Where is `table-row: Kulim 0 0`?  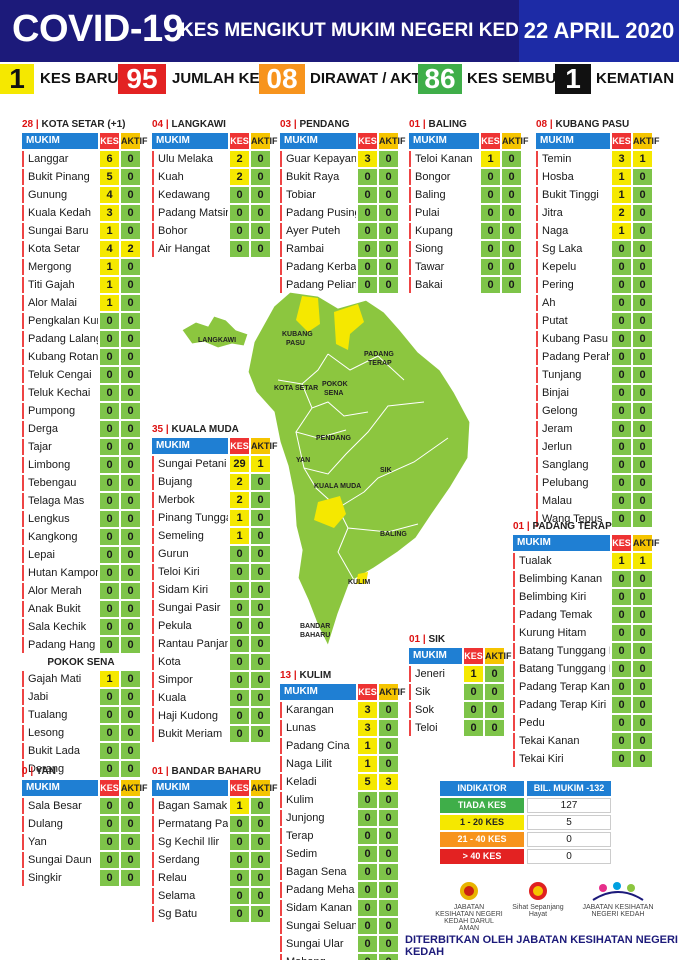 table-row: Kulim 0 0 is located at coordinates (339, 800).